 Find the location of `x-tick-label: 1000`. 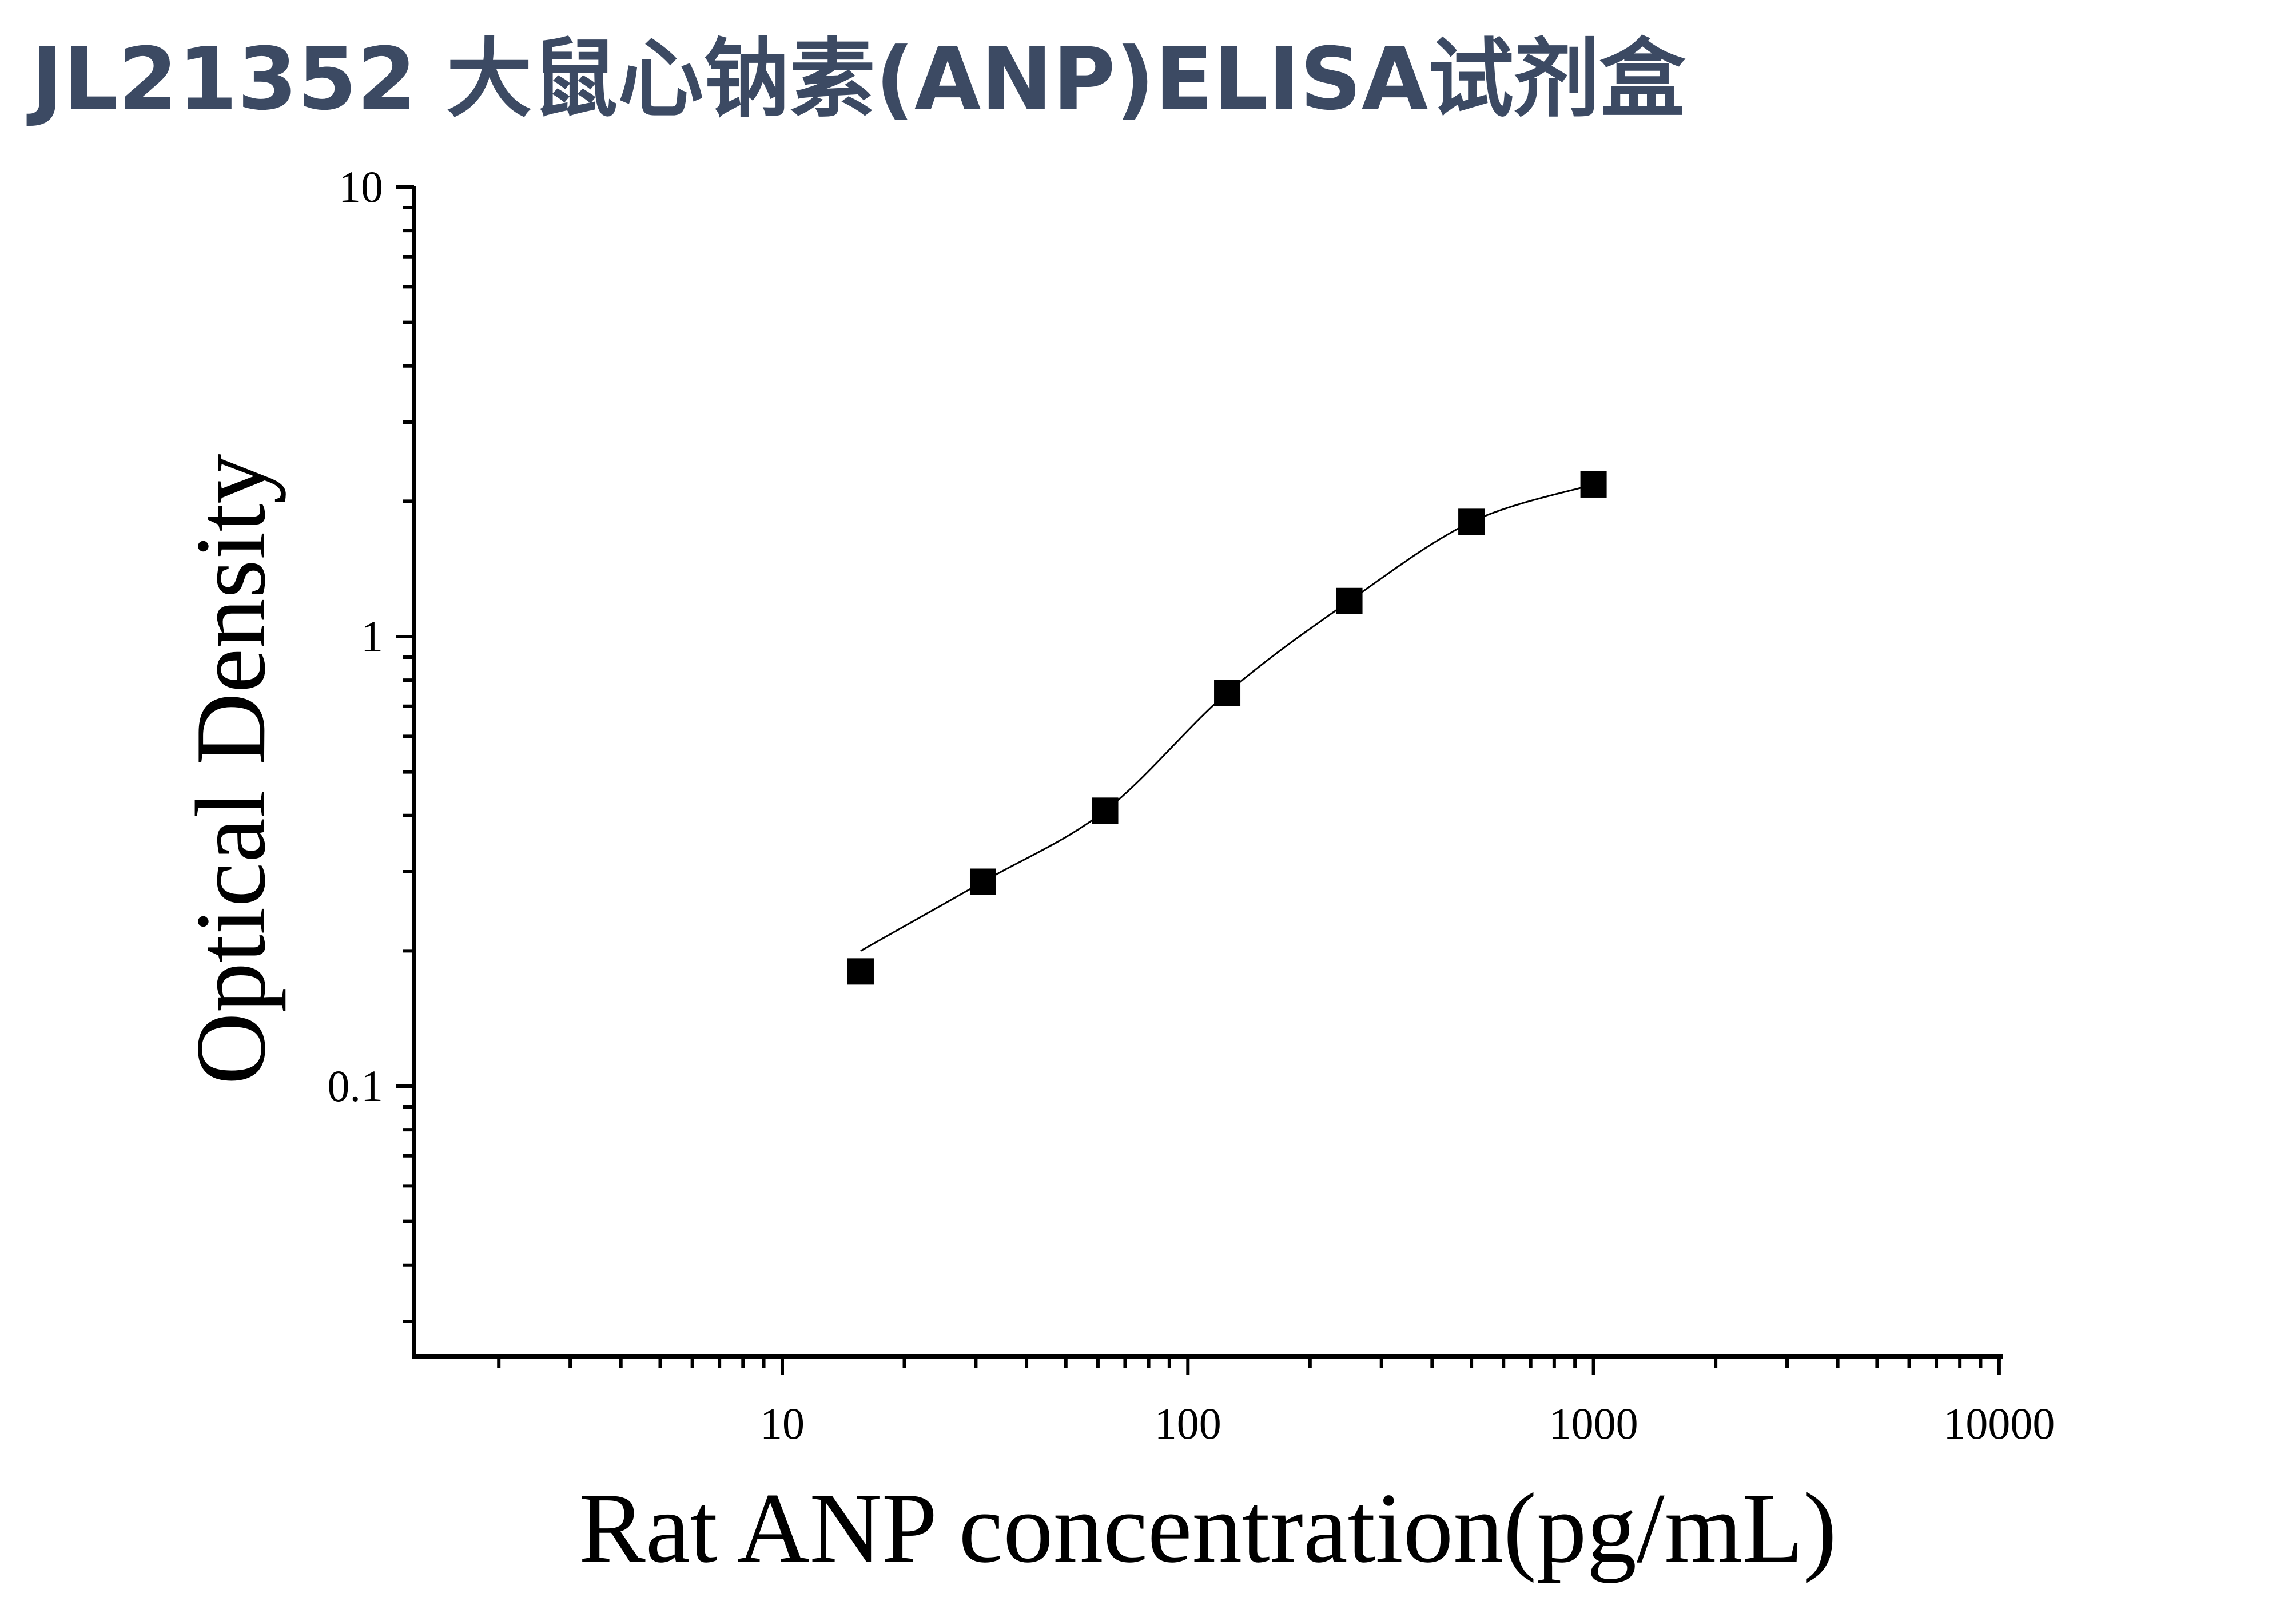

x-tick-label: 1000 is located at coordinates (1594, 1423).